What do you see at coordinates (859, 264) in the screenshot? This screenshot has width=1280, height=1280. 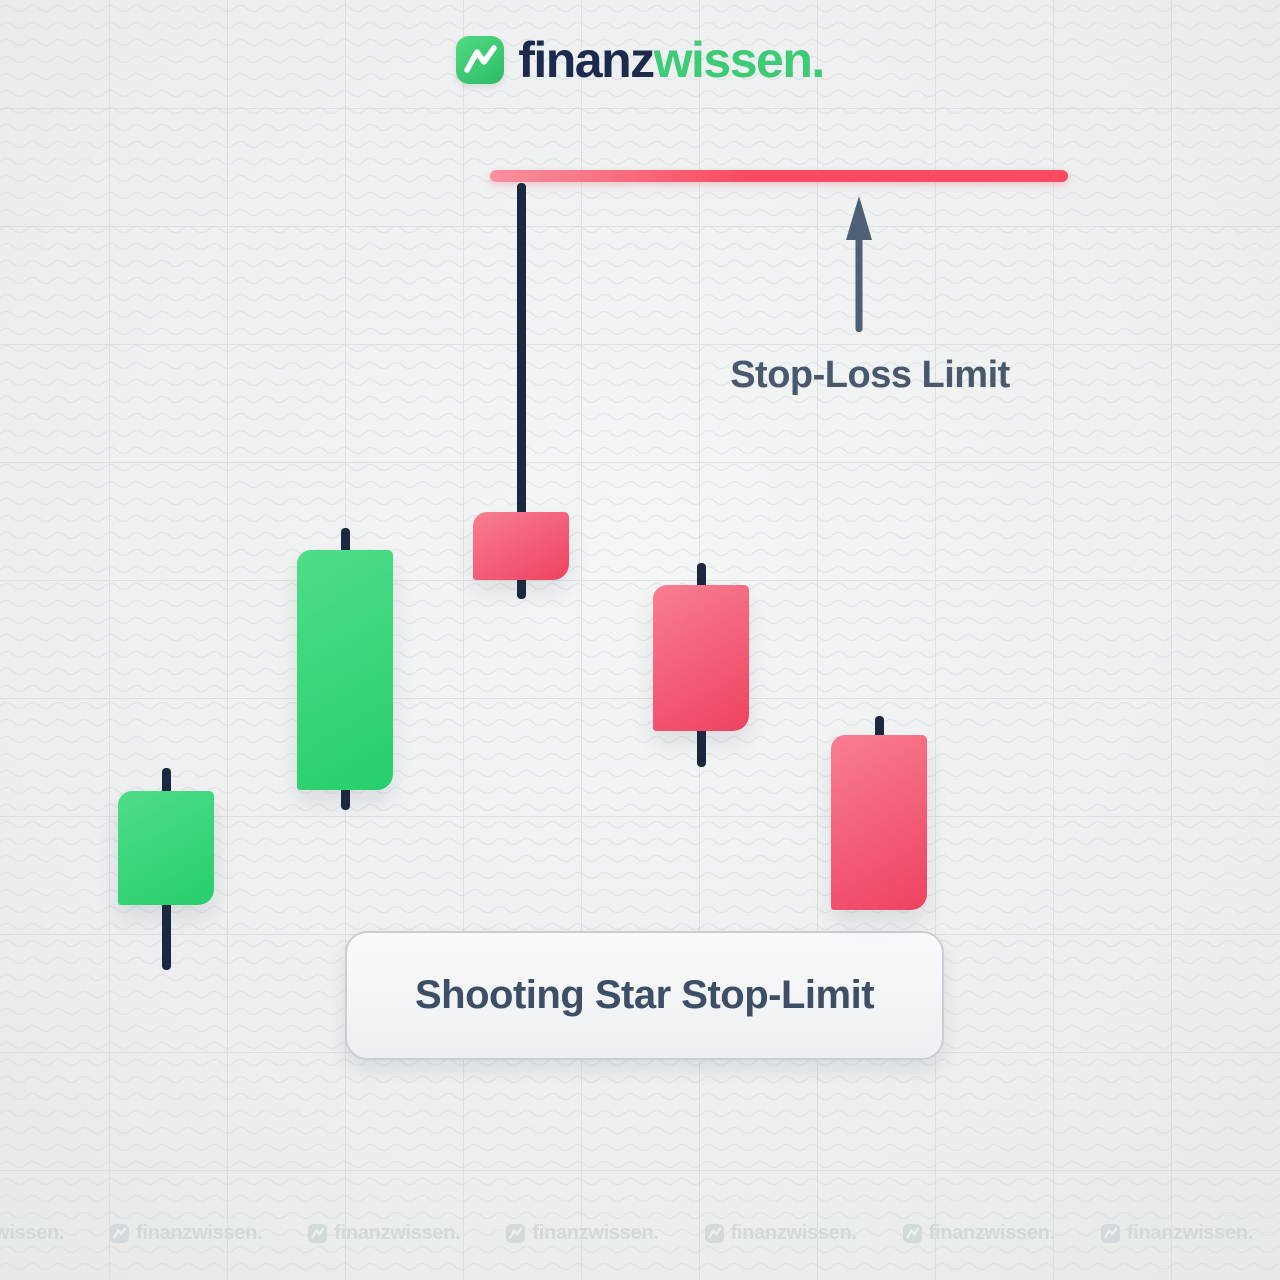 I see `up-arrow-icon` at bounding box center [859, 264].